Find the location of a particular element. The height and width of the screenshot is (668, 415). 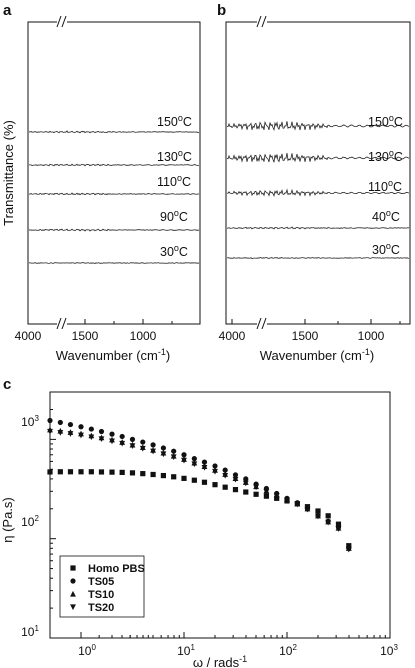

panel-b-letter: b is located at coordinates (221, 10).